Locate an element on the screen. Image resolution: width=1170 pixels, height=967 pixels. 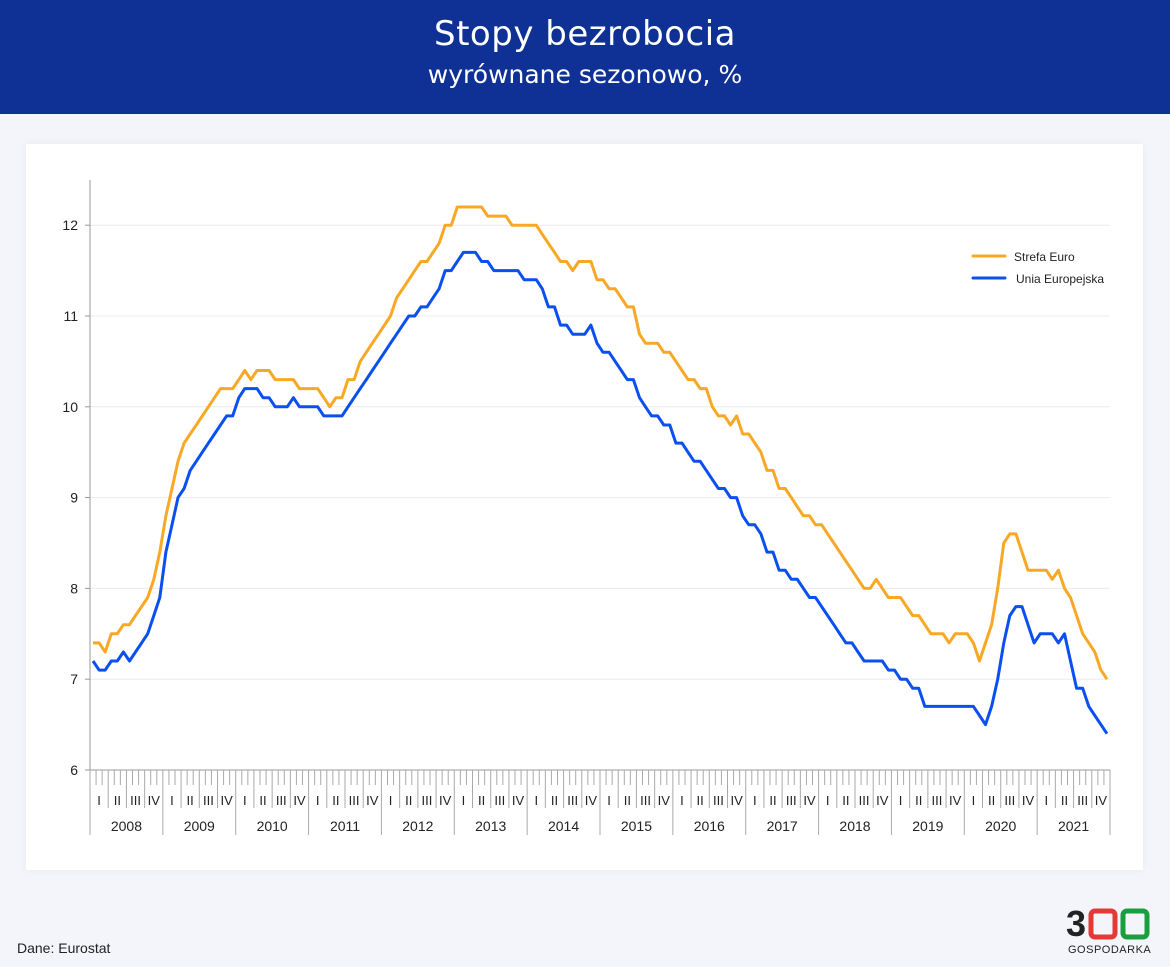
source-note: Dane: Eurostat is located at coordinates (64, 948).